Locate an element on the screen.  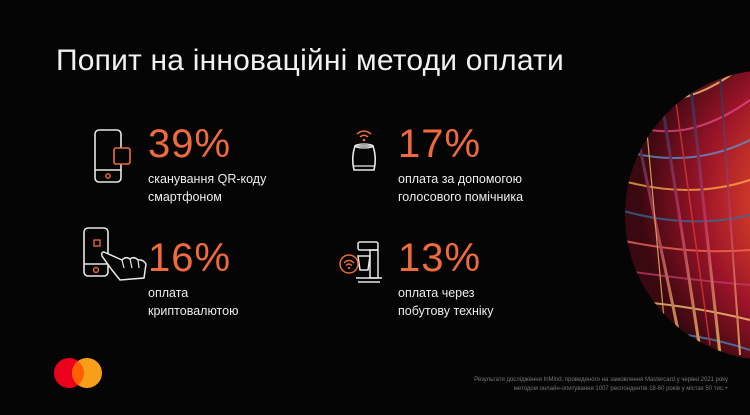
stat-value: 16% is located at coordinates (190, 258).